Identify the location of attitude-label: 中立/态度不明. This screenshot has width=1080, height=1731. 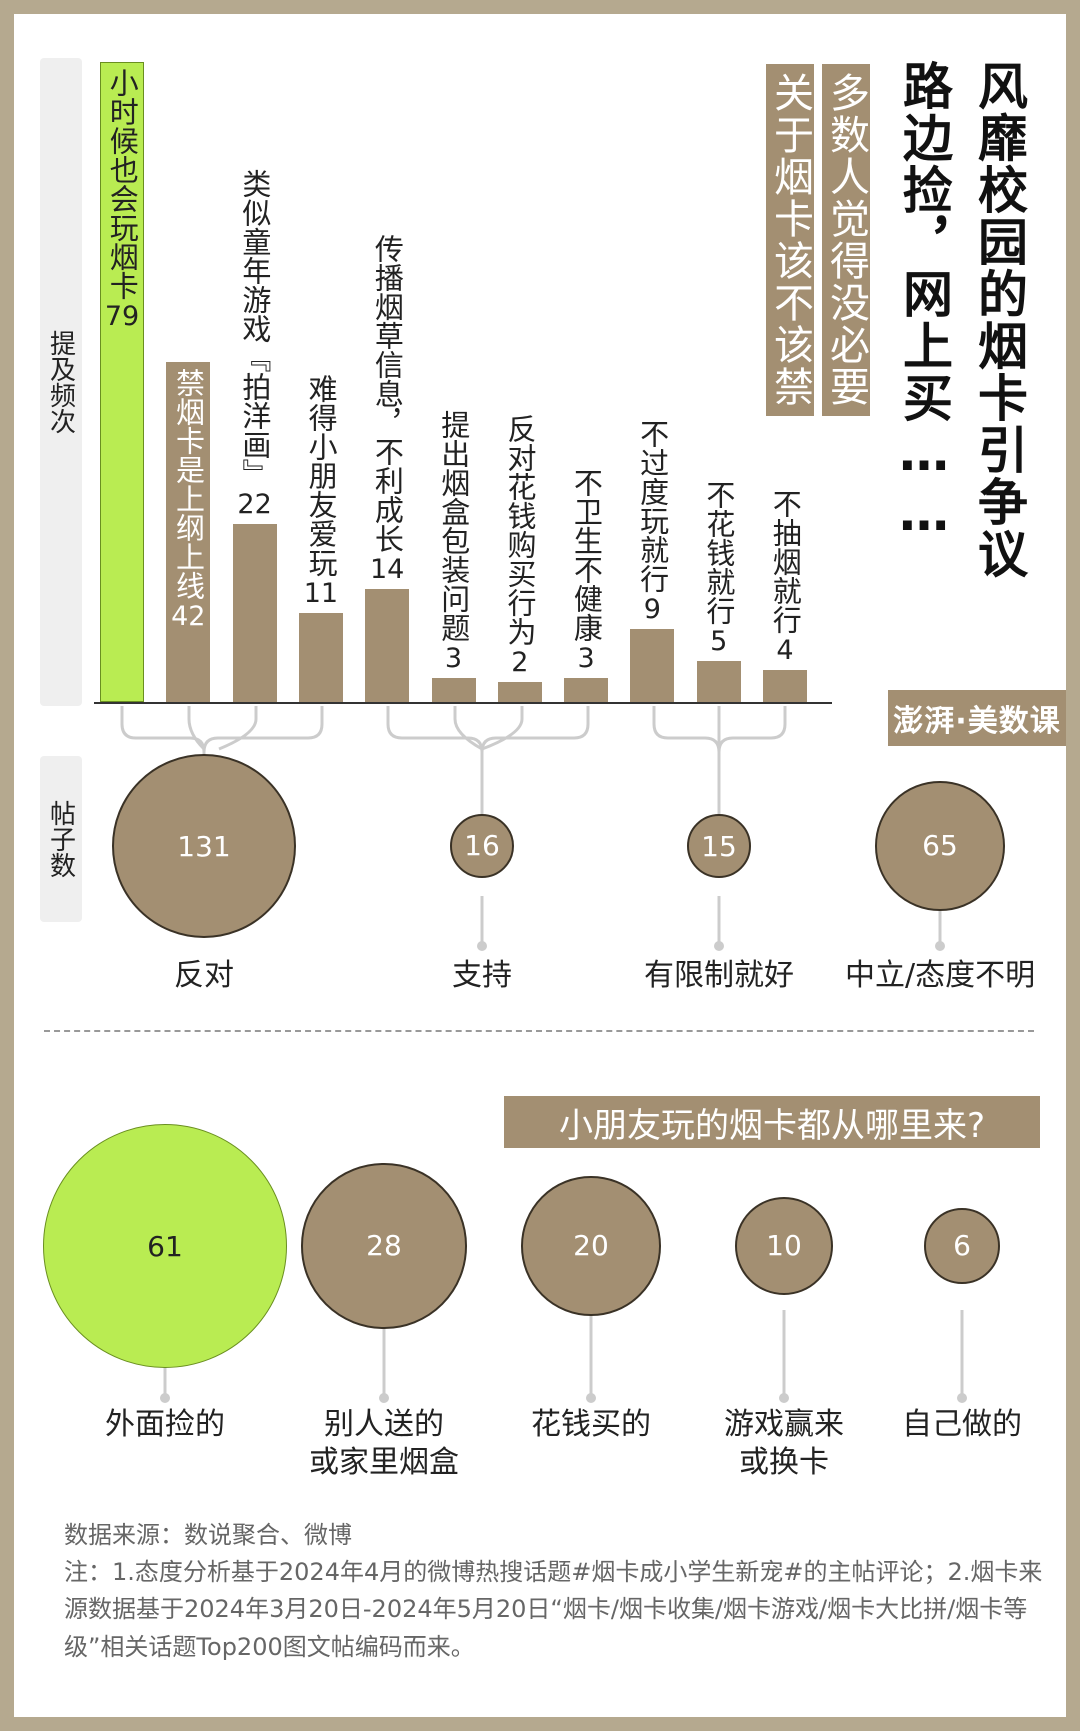
(940, 975).